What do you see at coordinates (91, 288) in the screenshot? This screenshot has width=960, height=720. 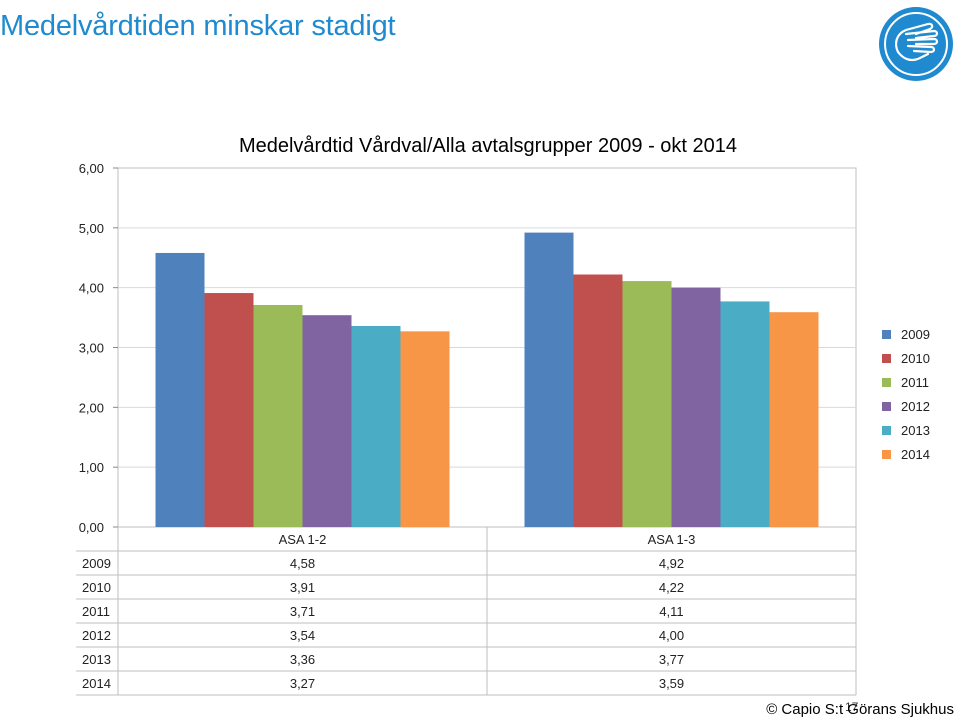 I see `y-tick-label: 4,00` at bounding box center [91, 288].